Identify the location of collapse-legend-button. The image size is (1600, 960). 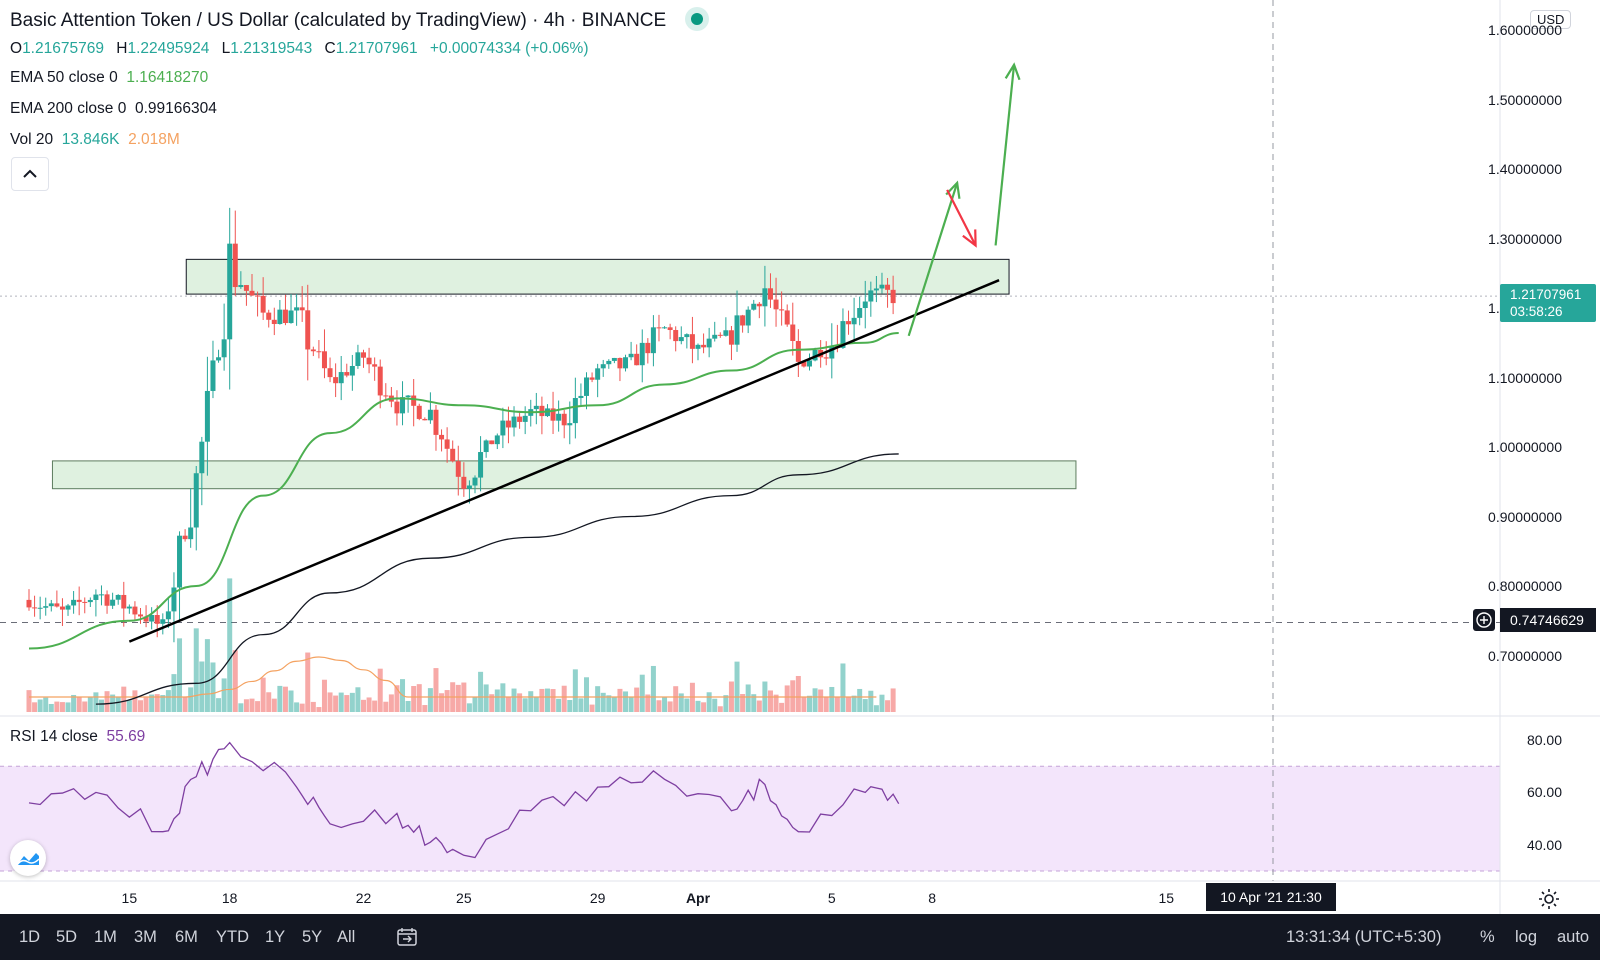
(30, 174).